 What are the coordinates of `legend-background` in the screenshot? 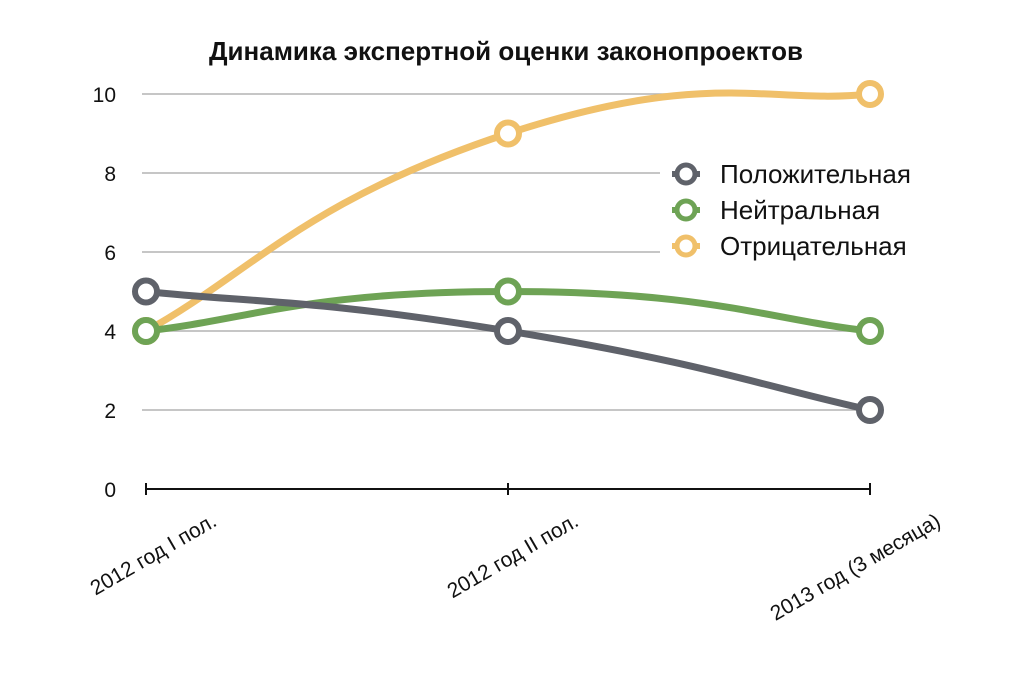 It's located at (810, 208).